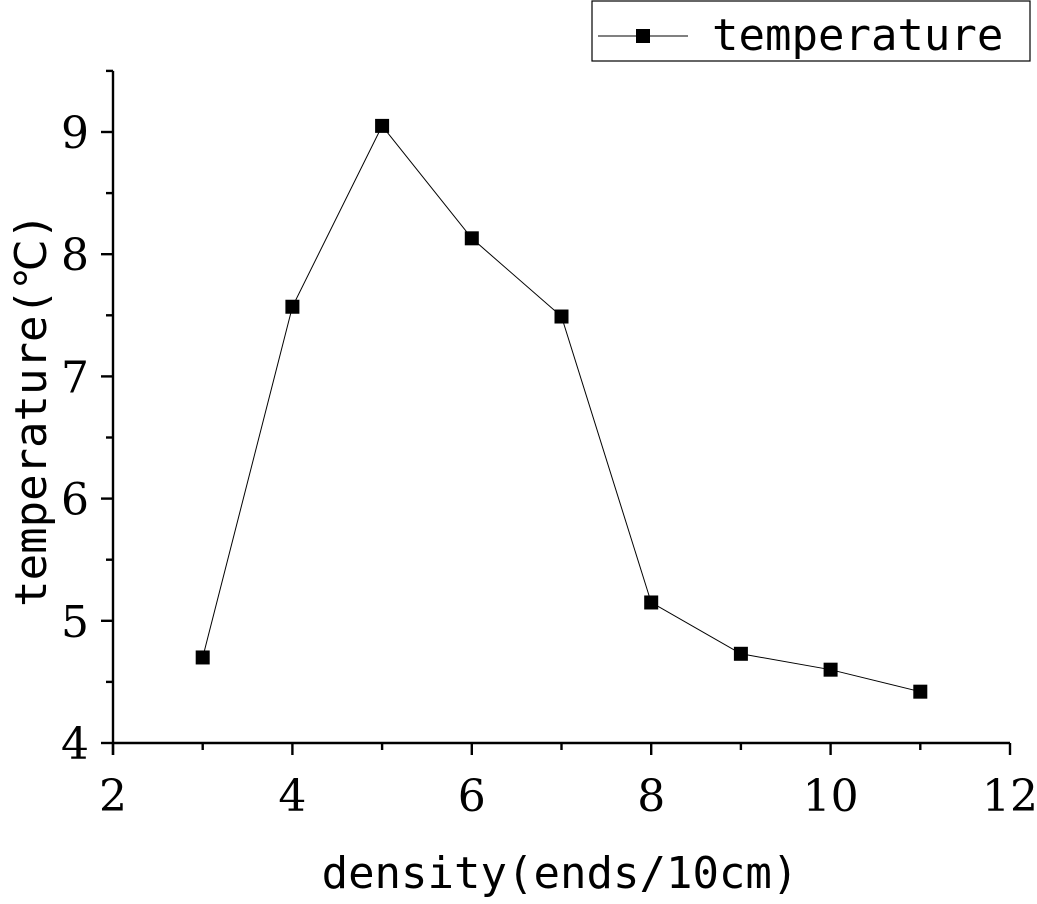 The width and height of the screenshot is (1037, 904). What do you see at coordinates (87, 419) in the screenshot?
I see `y-axis-ticks: 4 5 6 7 8 9` at bounding box center [87, 419].